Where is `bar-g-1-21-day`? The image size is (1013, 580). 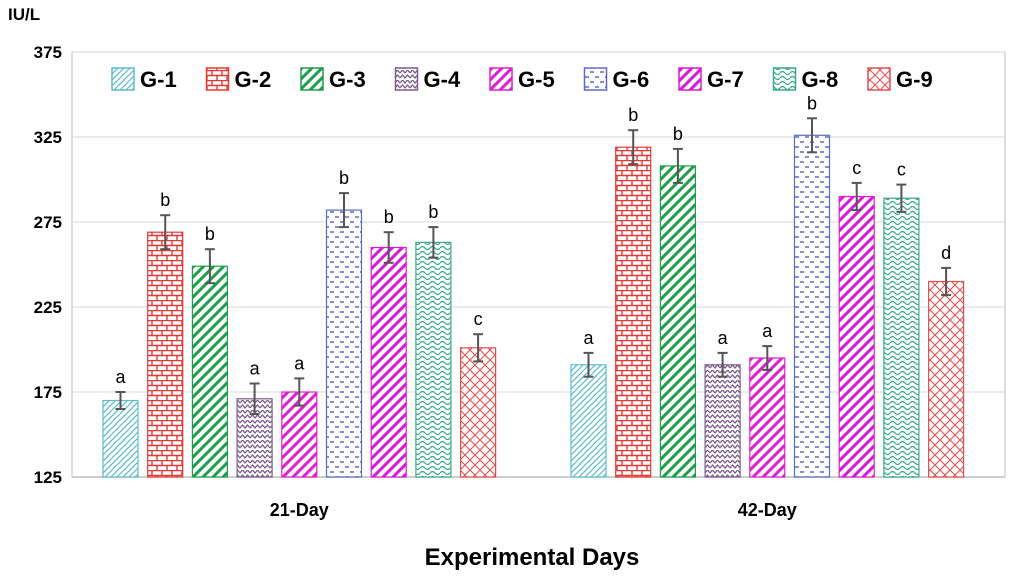 bar-g-1-21-day is located at coordinates (120, 438).